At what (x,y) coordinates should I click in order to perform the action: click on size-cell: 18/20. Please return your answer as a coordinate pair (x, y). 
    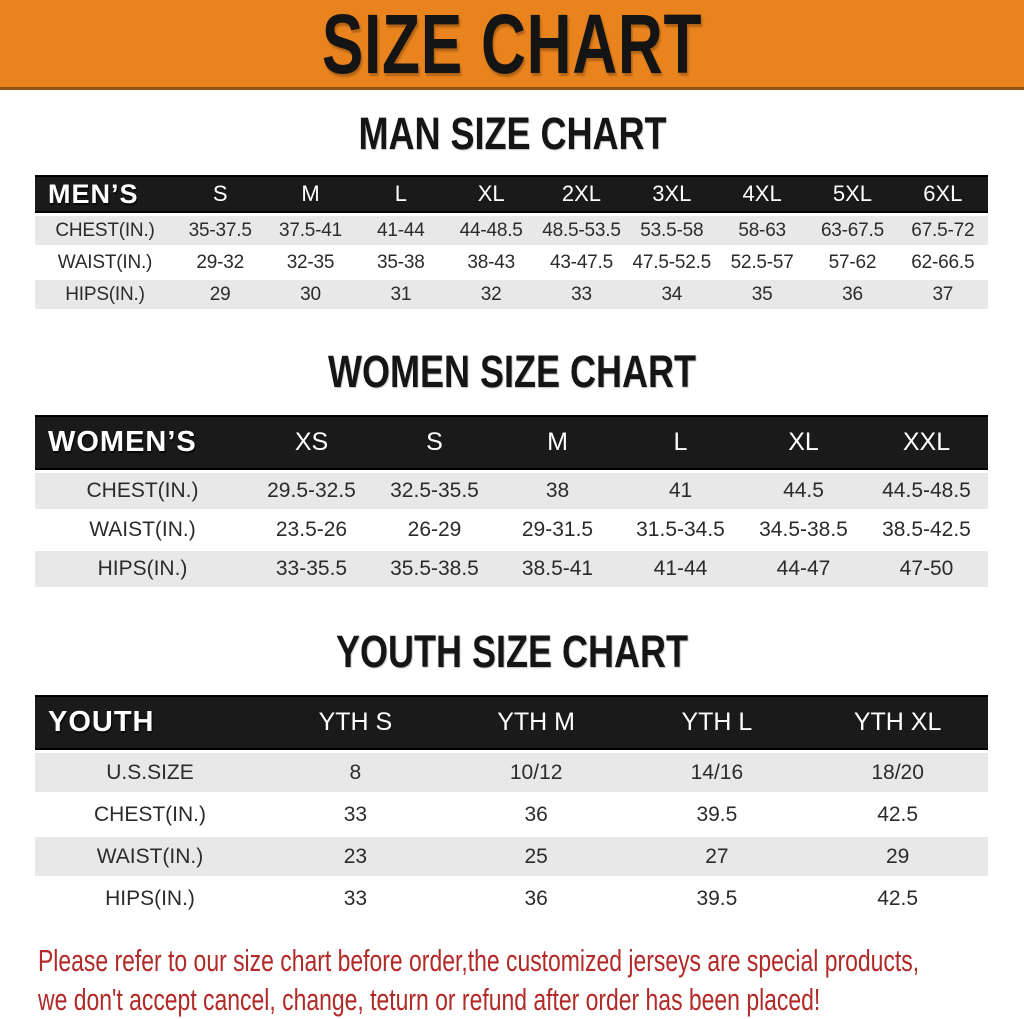
    Looking at the image, I should click on (897, 772).